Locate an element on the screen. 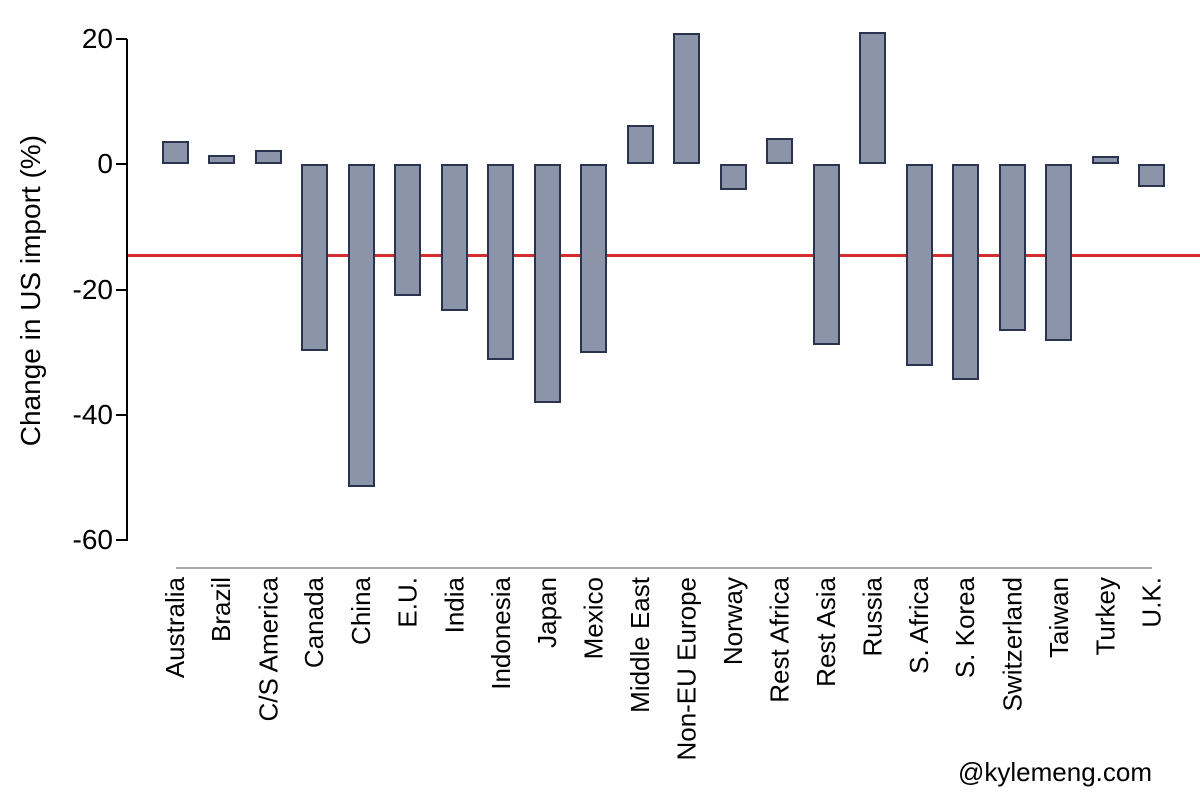 The height and width of the screenshot is (800, 1200). bar-u-k is located at coordinates (1151, 175).